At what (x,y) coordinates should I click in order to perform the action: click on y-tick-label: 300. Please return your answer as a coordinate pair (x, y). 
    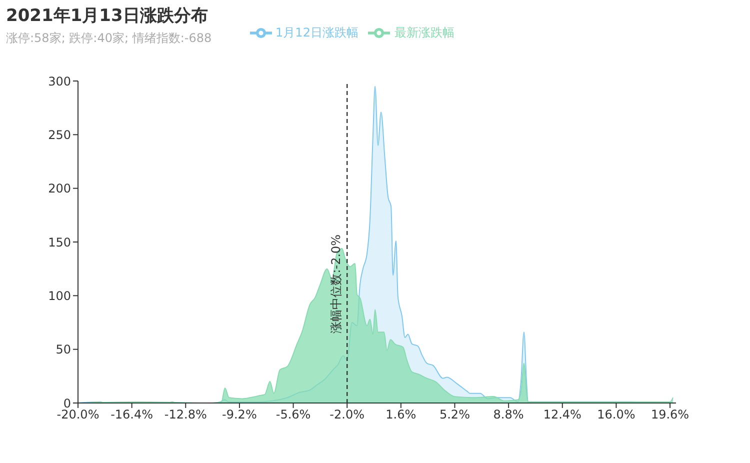
    Looking at the image, I should click on (59, 81).